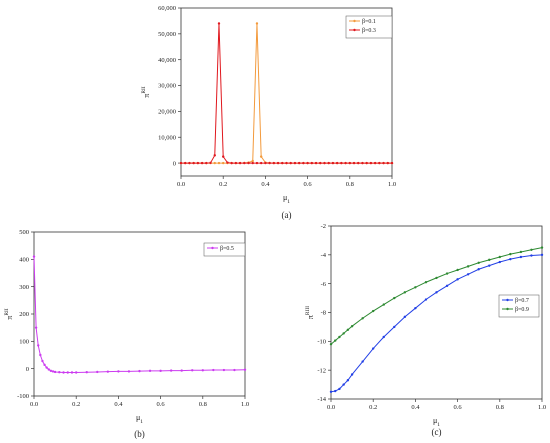  What do you see at coordinates (167, 112) in the screenshot?
I see `y-tick-label: 20,000` at bounding box center [167, 112].